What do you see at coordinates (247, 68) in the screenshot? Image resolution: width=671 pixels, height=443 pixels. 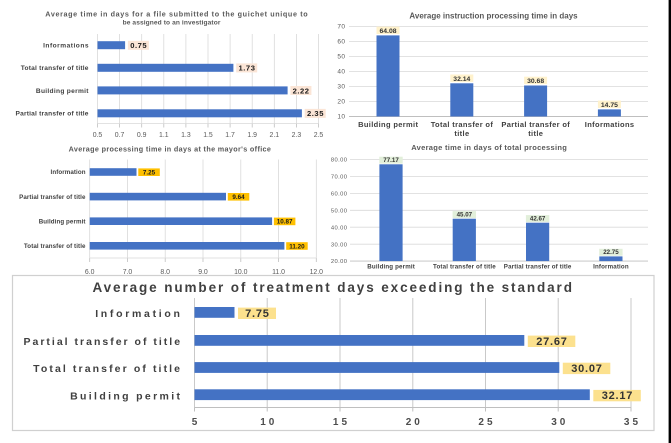 I see `svg-text: 1.73` at bounding box center [247, 68].